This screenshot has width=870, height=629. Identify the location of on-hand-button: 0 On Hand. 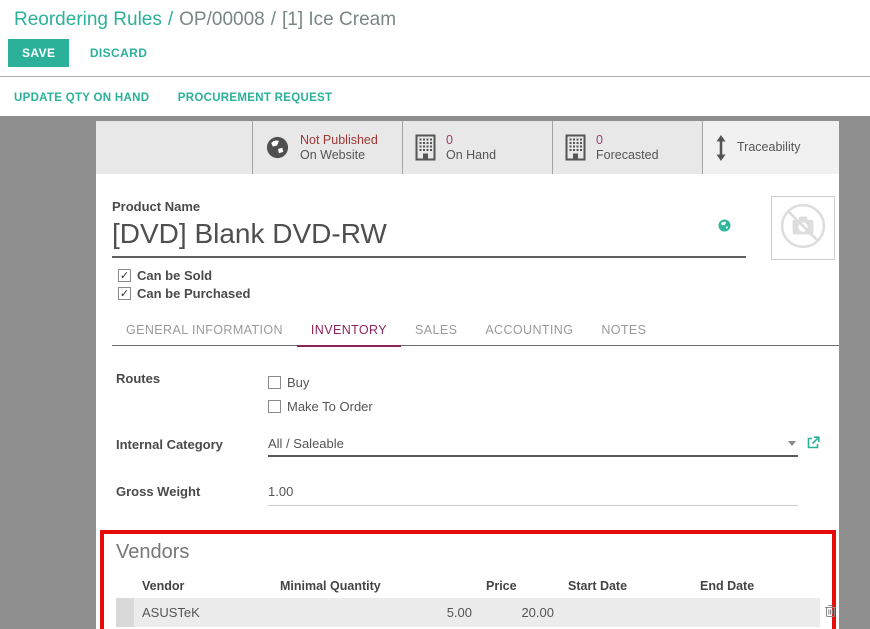
(477, 147).